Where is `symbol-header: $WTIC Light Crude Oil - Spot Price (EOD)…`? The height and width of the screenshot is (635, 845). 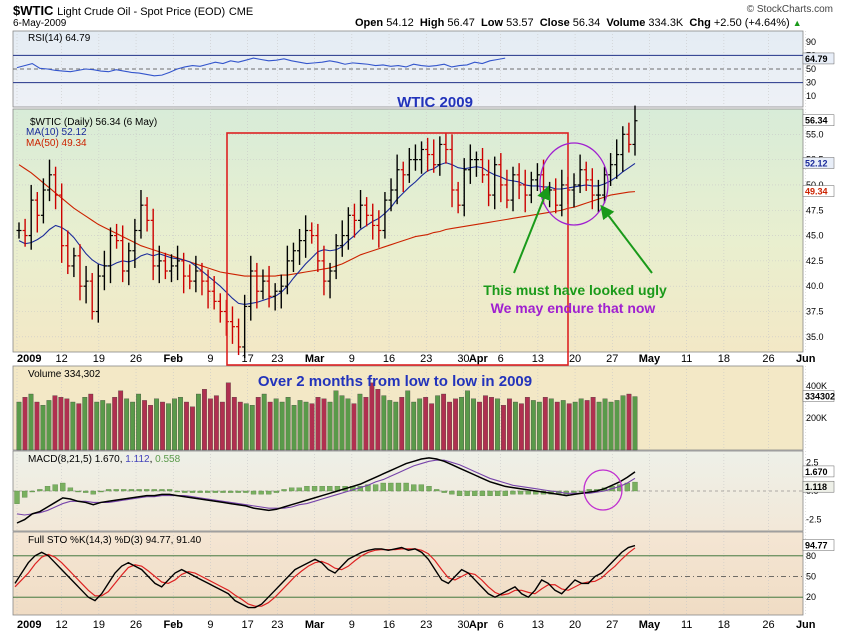 symbol-header: $WTIC Light Crude Oil - Spot Price (EOD)… is located at coordinates (133, 10).